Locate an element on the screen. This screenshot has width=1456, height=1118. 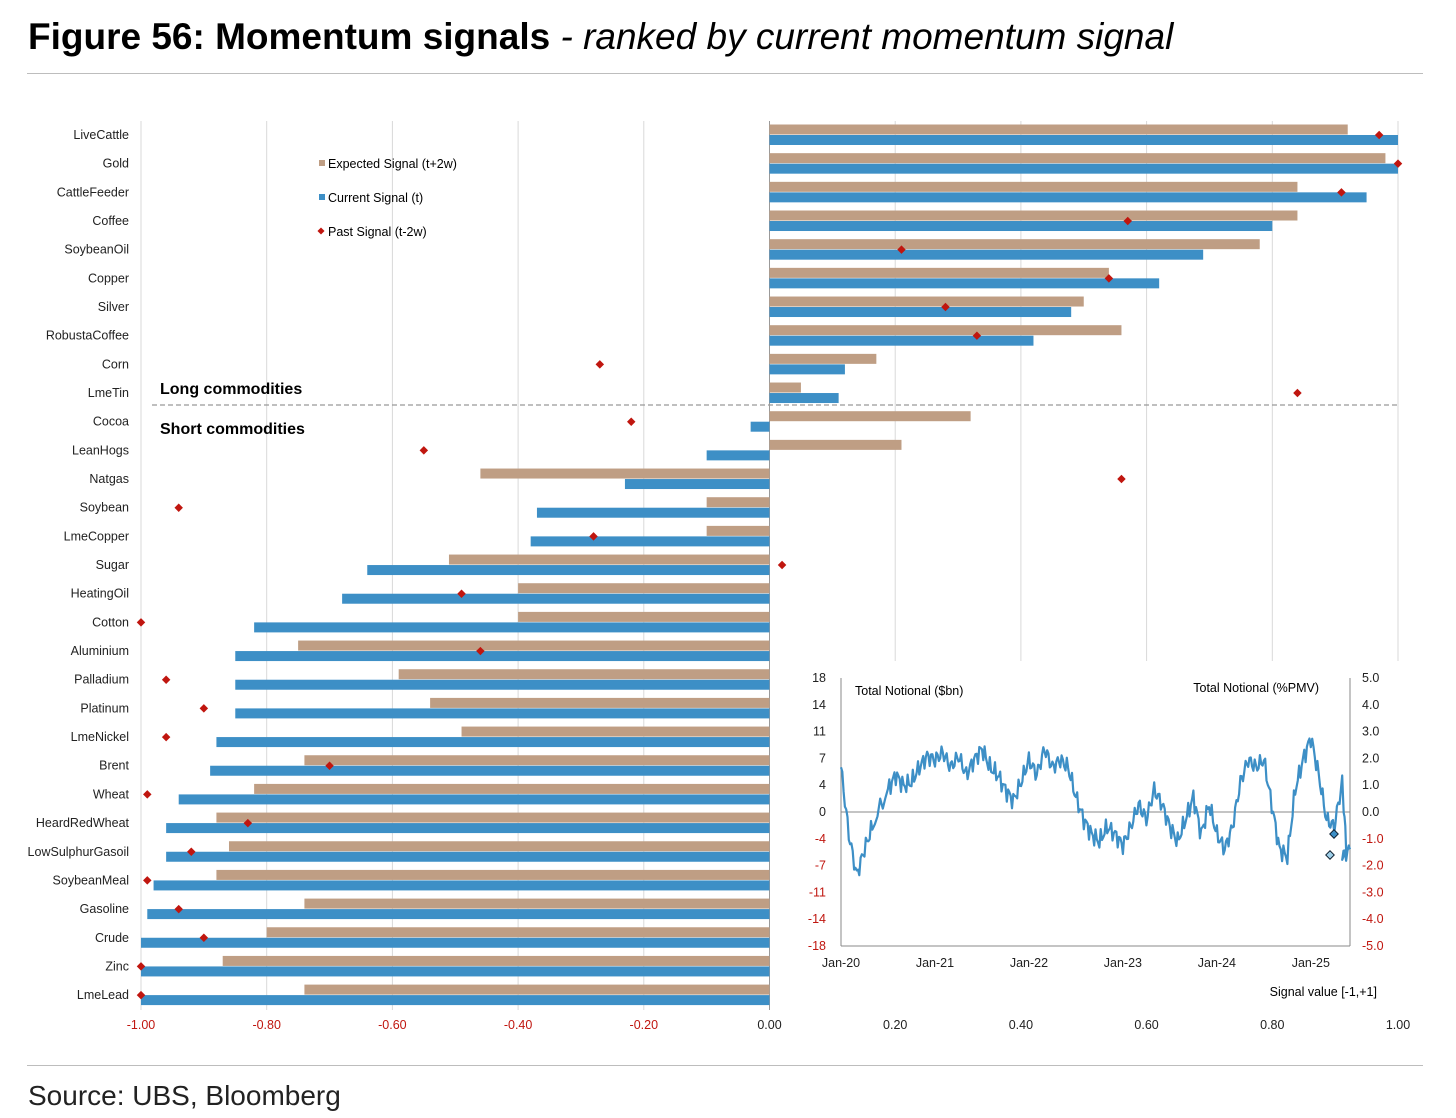
category-label: Sugar is located at coordinates (112, 565).